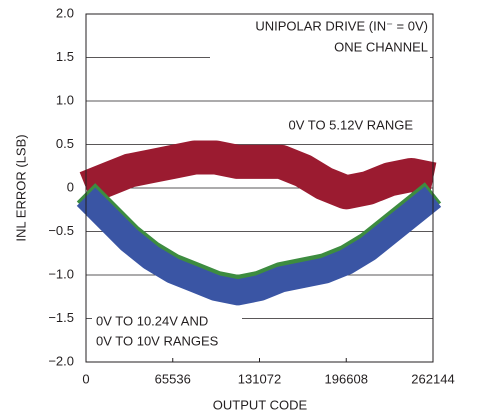 The image size is (479, 418). Describe the element at coordinates (61, 273) in the screenshot. I see `y-tick-label: −1.0` at that location.